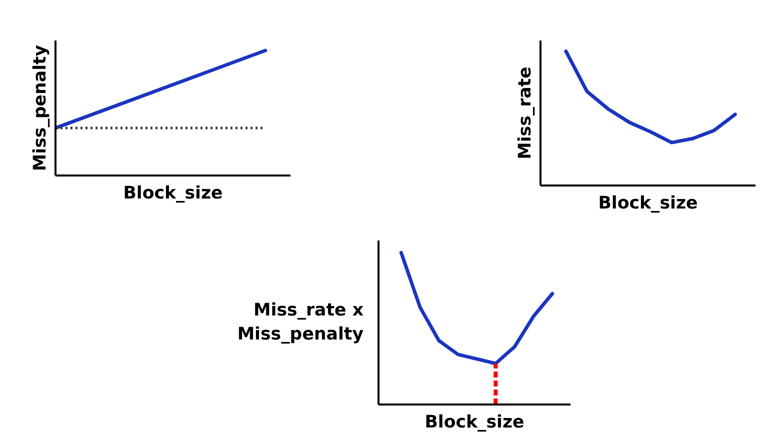 This screenshot has height=439, width=767. Describe the element at coordinates (300, 322) in the screenshot. I see `y-axis-title: Miss_rate x Miss_penalty` at that location.